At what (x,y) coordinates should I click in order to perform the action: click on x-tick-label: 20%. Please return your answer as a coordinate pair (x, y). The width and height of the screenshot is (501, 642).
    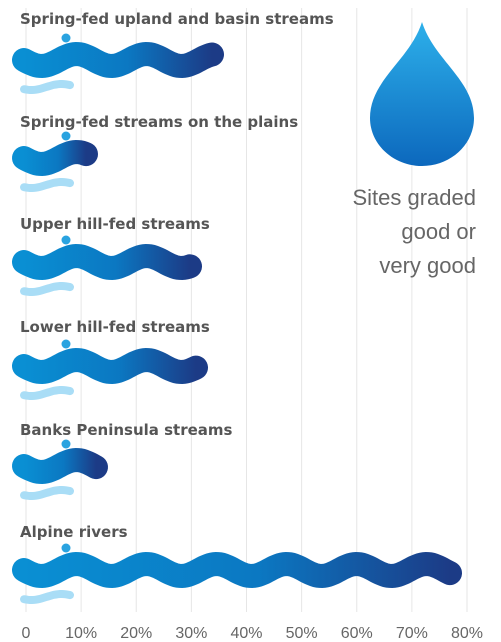
    Looking at the image, I should click on (136, 633).